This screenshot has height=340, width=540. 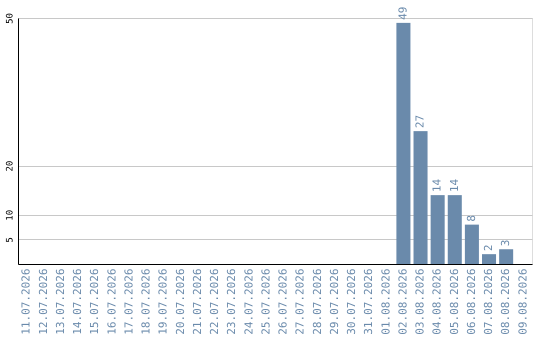 I want to click on x-tick-label: 17.07.2026, so click(x=129, y=301).